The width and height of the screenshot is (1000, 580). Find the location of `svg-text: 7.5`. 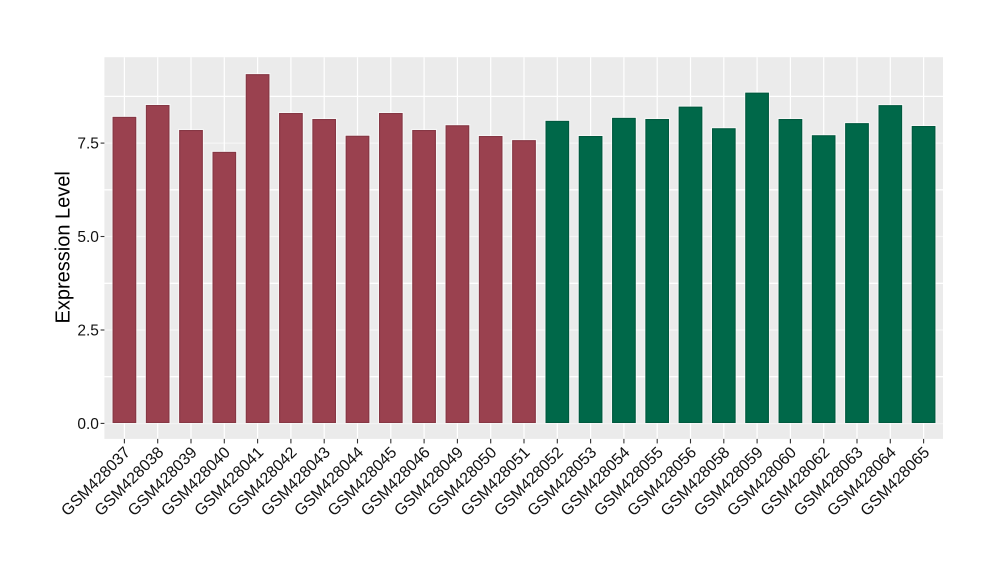

svg-text: 7.5 is located at coordinates (88, 144).